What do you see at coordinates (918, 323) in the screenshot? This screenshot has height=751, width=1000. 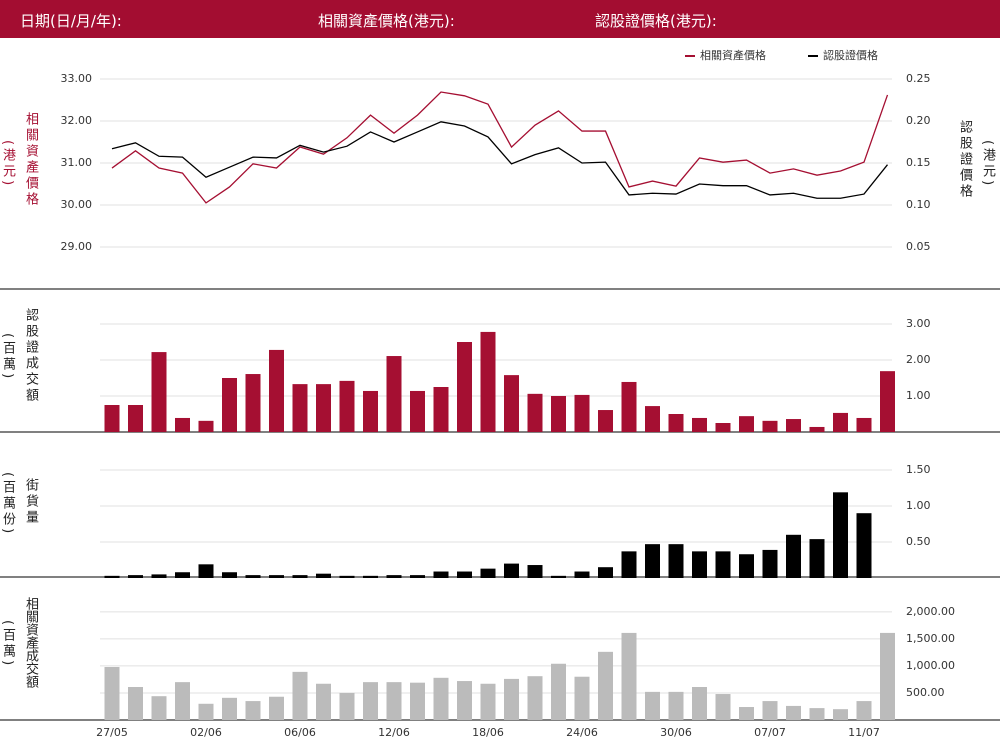 I see `y-tick-label: 3.00` at bounding box center [918, 323].